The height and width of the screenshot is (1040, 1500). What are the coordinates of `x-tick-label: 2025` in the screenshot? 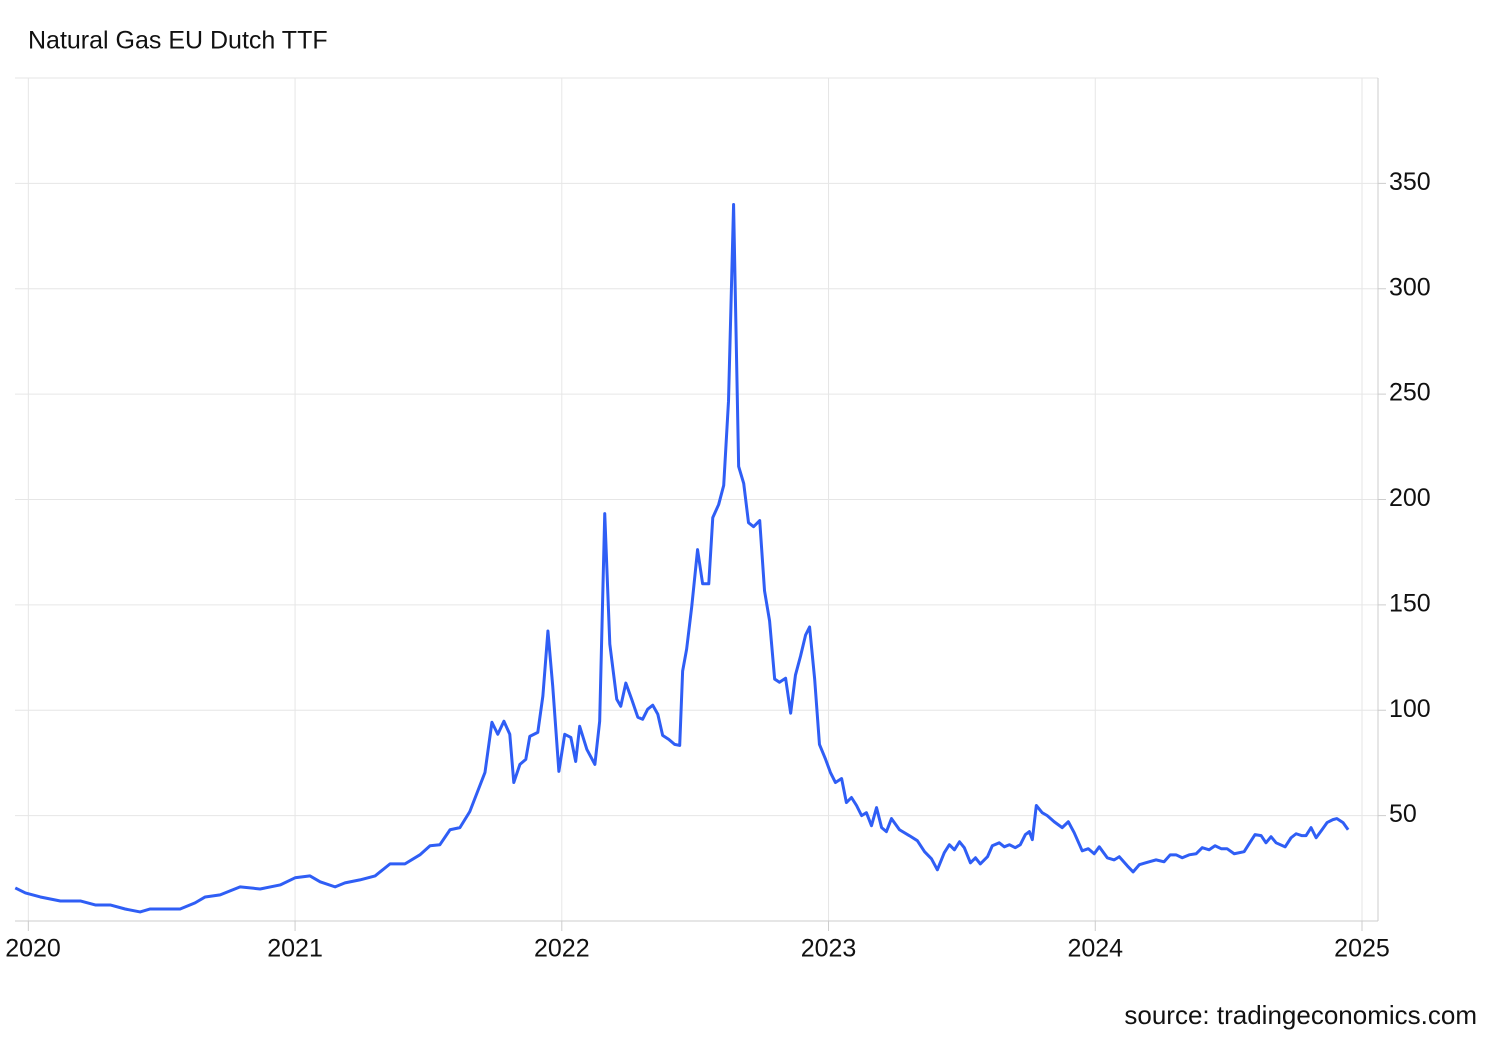 It's located at (1362, 949).